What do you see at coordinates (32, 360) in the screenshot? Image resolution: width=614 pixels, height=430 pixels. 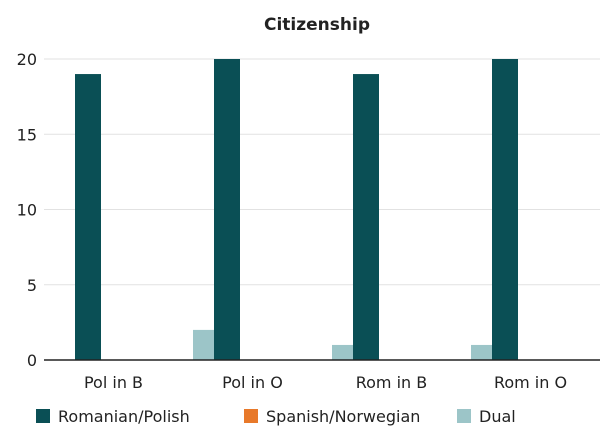 I see `y-tick-label: 0` at bounding box center [32, 360].